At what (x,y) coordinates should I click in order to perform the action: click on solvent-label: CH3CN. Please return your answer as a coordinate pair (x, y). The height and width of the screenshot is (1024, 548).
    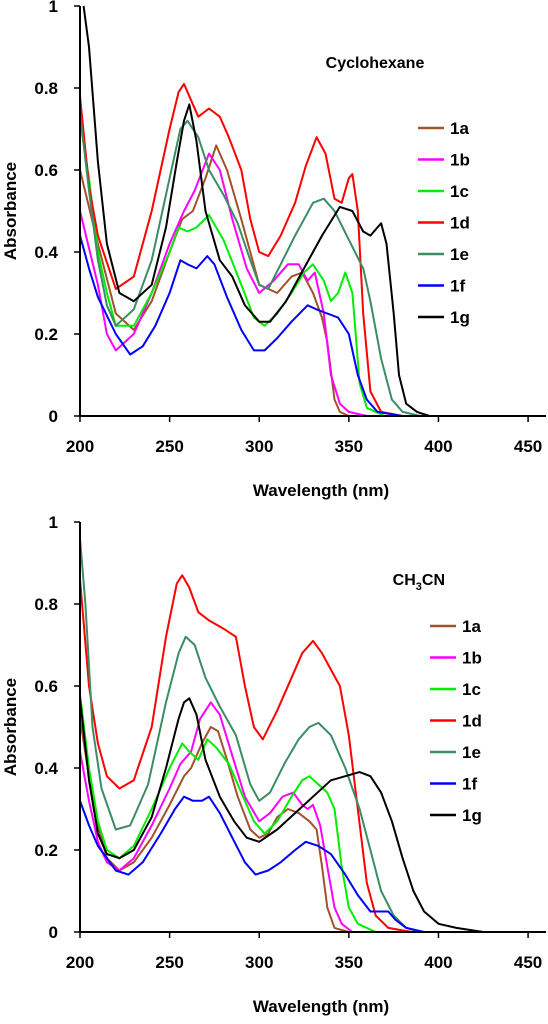
    Looking at the image, I should click on (419, 582).